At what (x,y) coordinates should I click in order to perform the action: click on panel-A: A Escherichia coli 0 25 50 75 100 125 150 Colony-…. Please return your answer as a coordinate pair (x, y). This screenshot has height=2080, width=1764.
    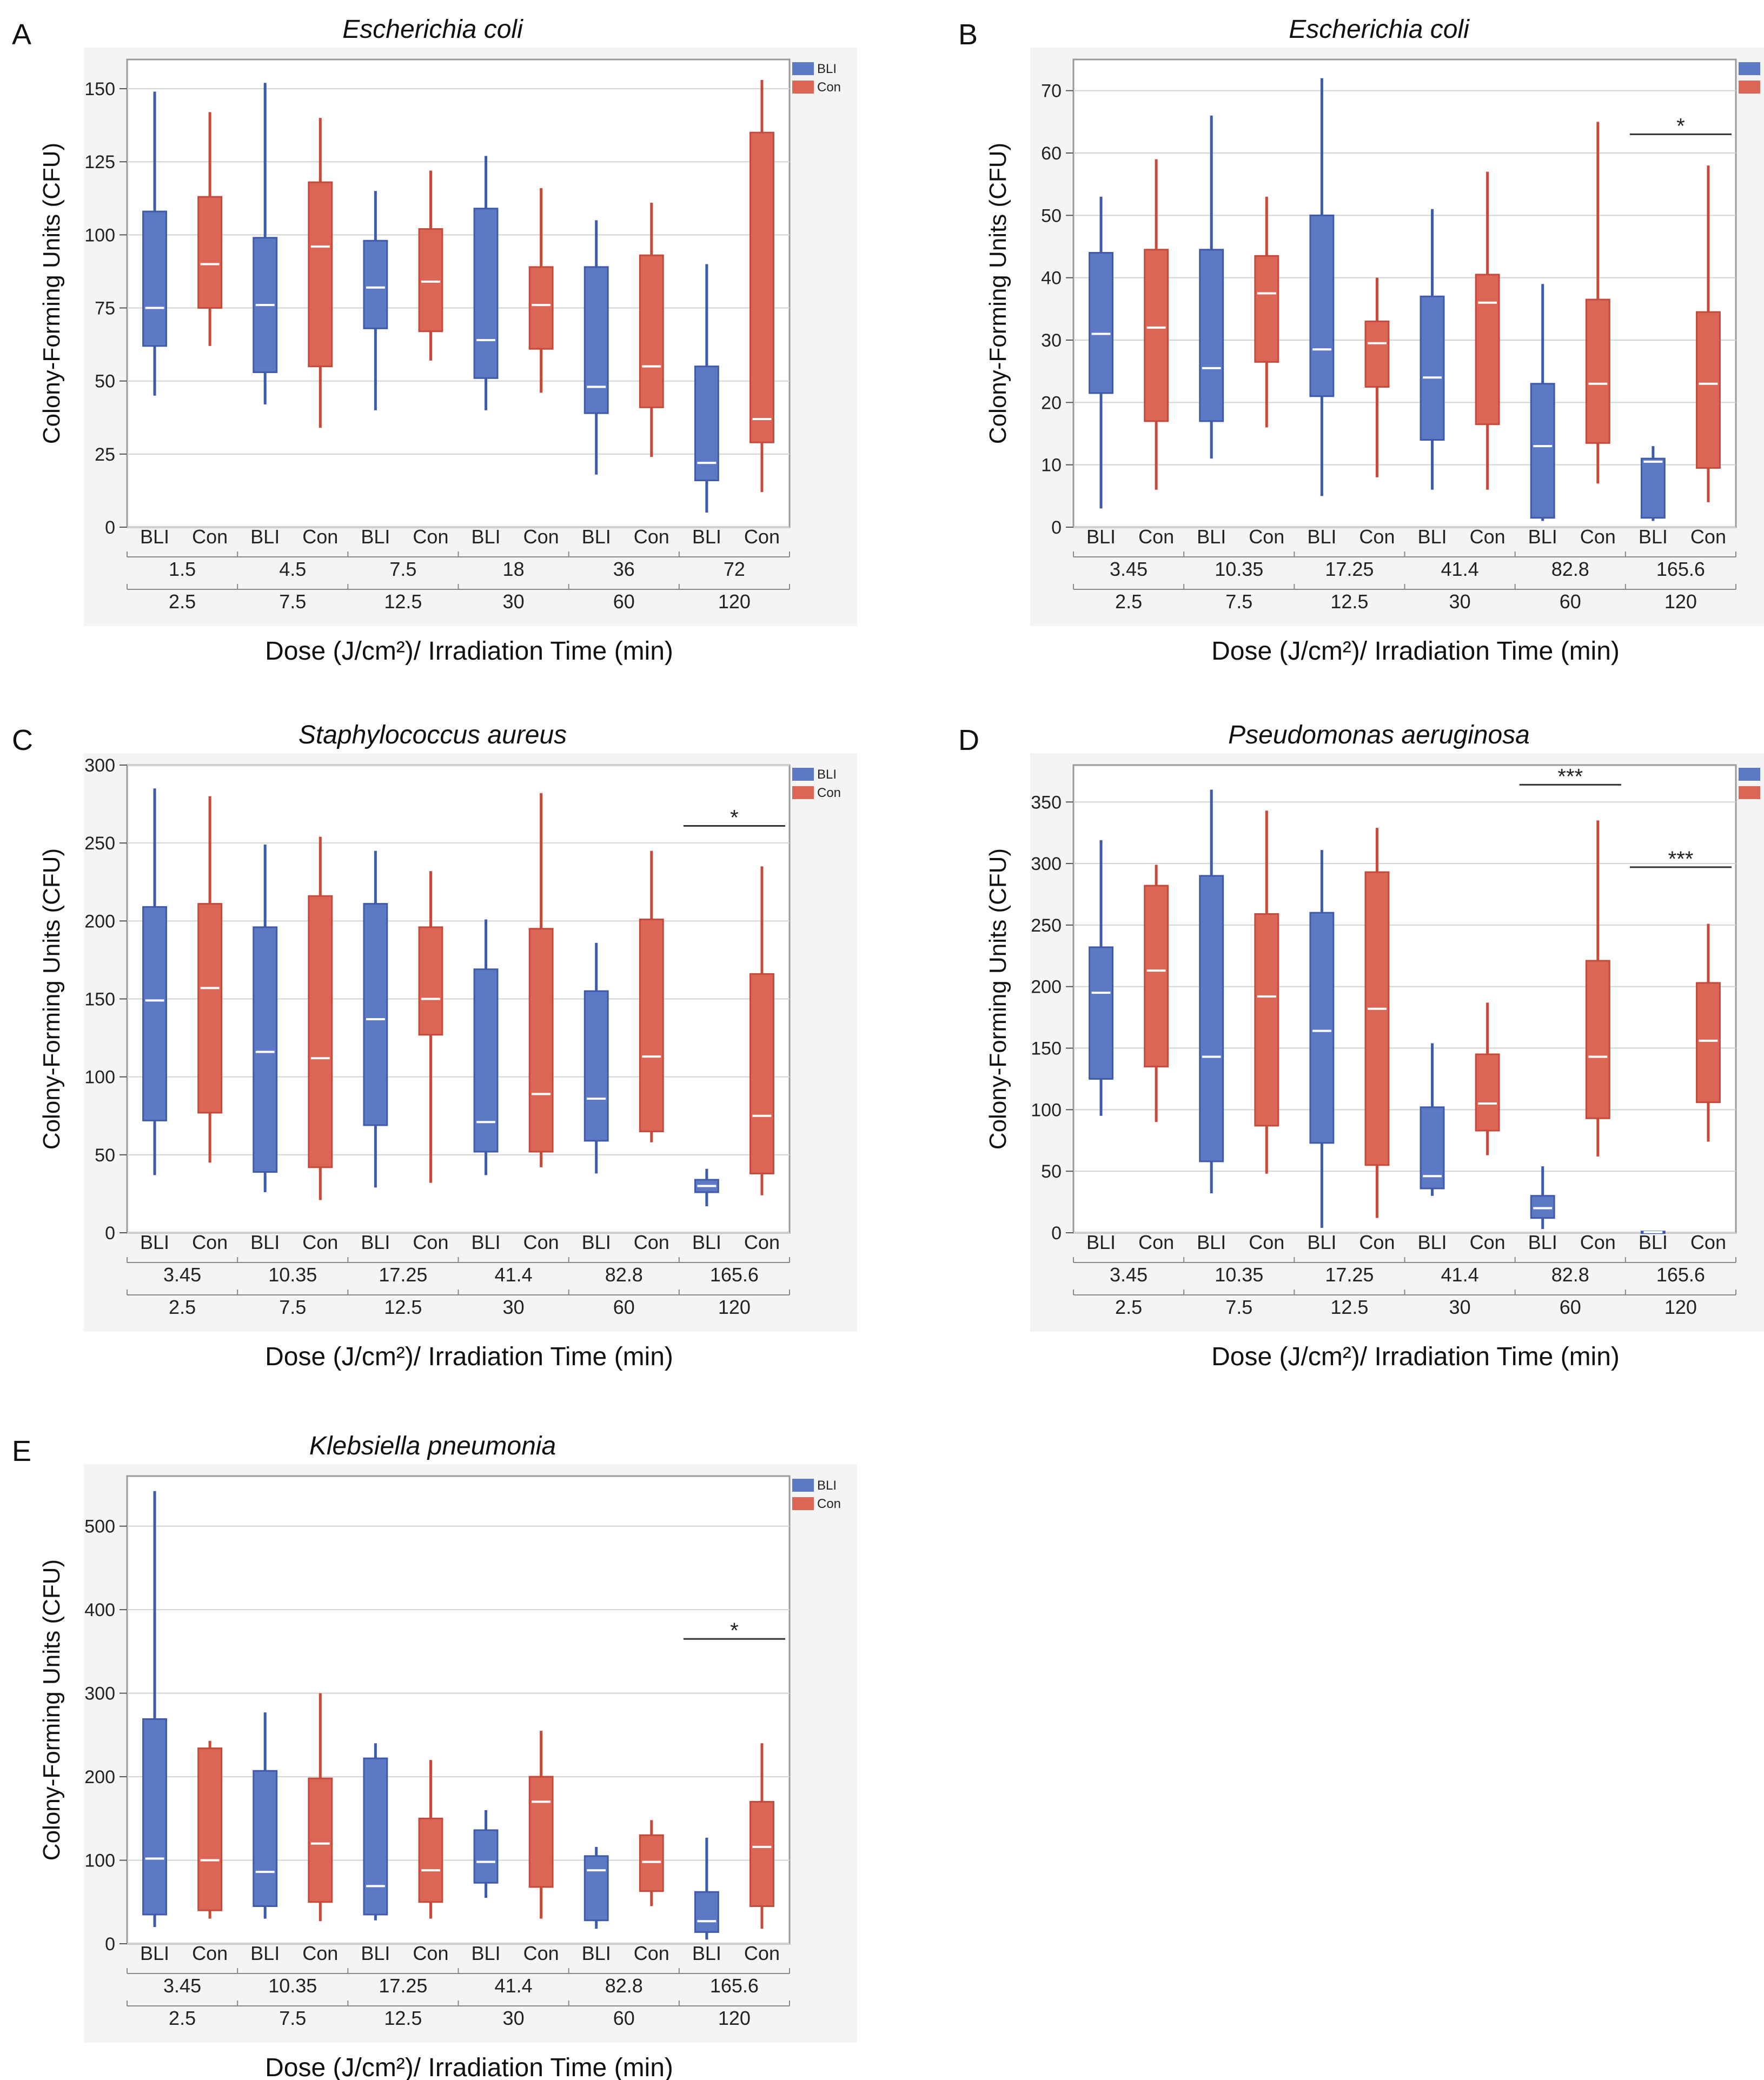
    Looking at the image, I should click on (435, 340).